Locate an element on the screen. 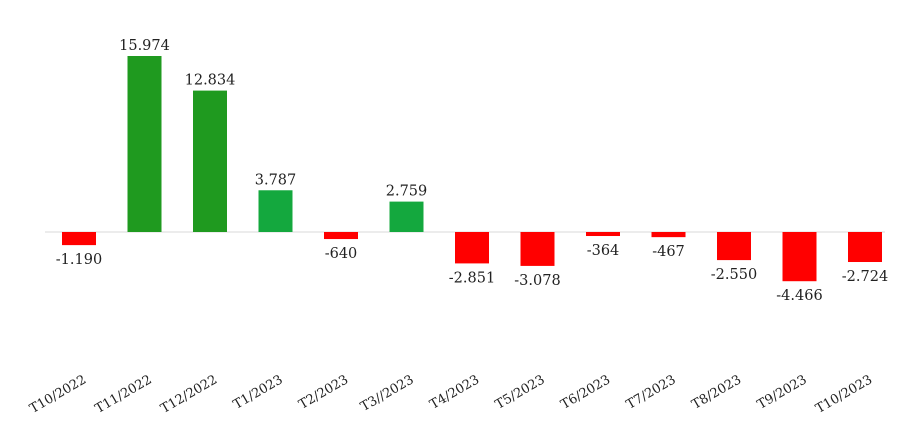  value-label-T11/2022: 15.974 is located at coordinates (144, 46).